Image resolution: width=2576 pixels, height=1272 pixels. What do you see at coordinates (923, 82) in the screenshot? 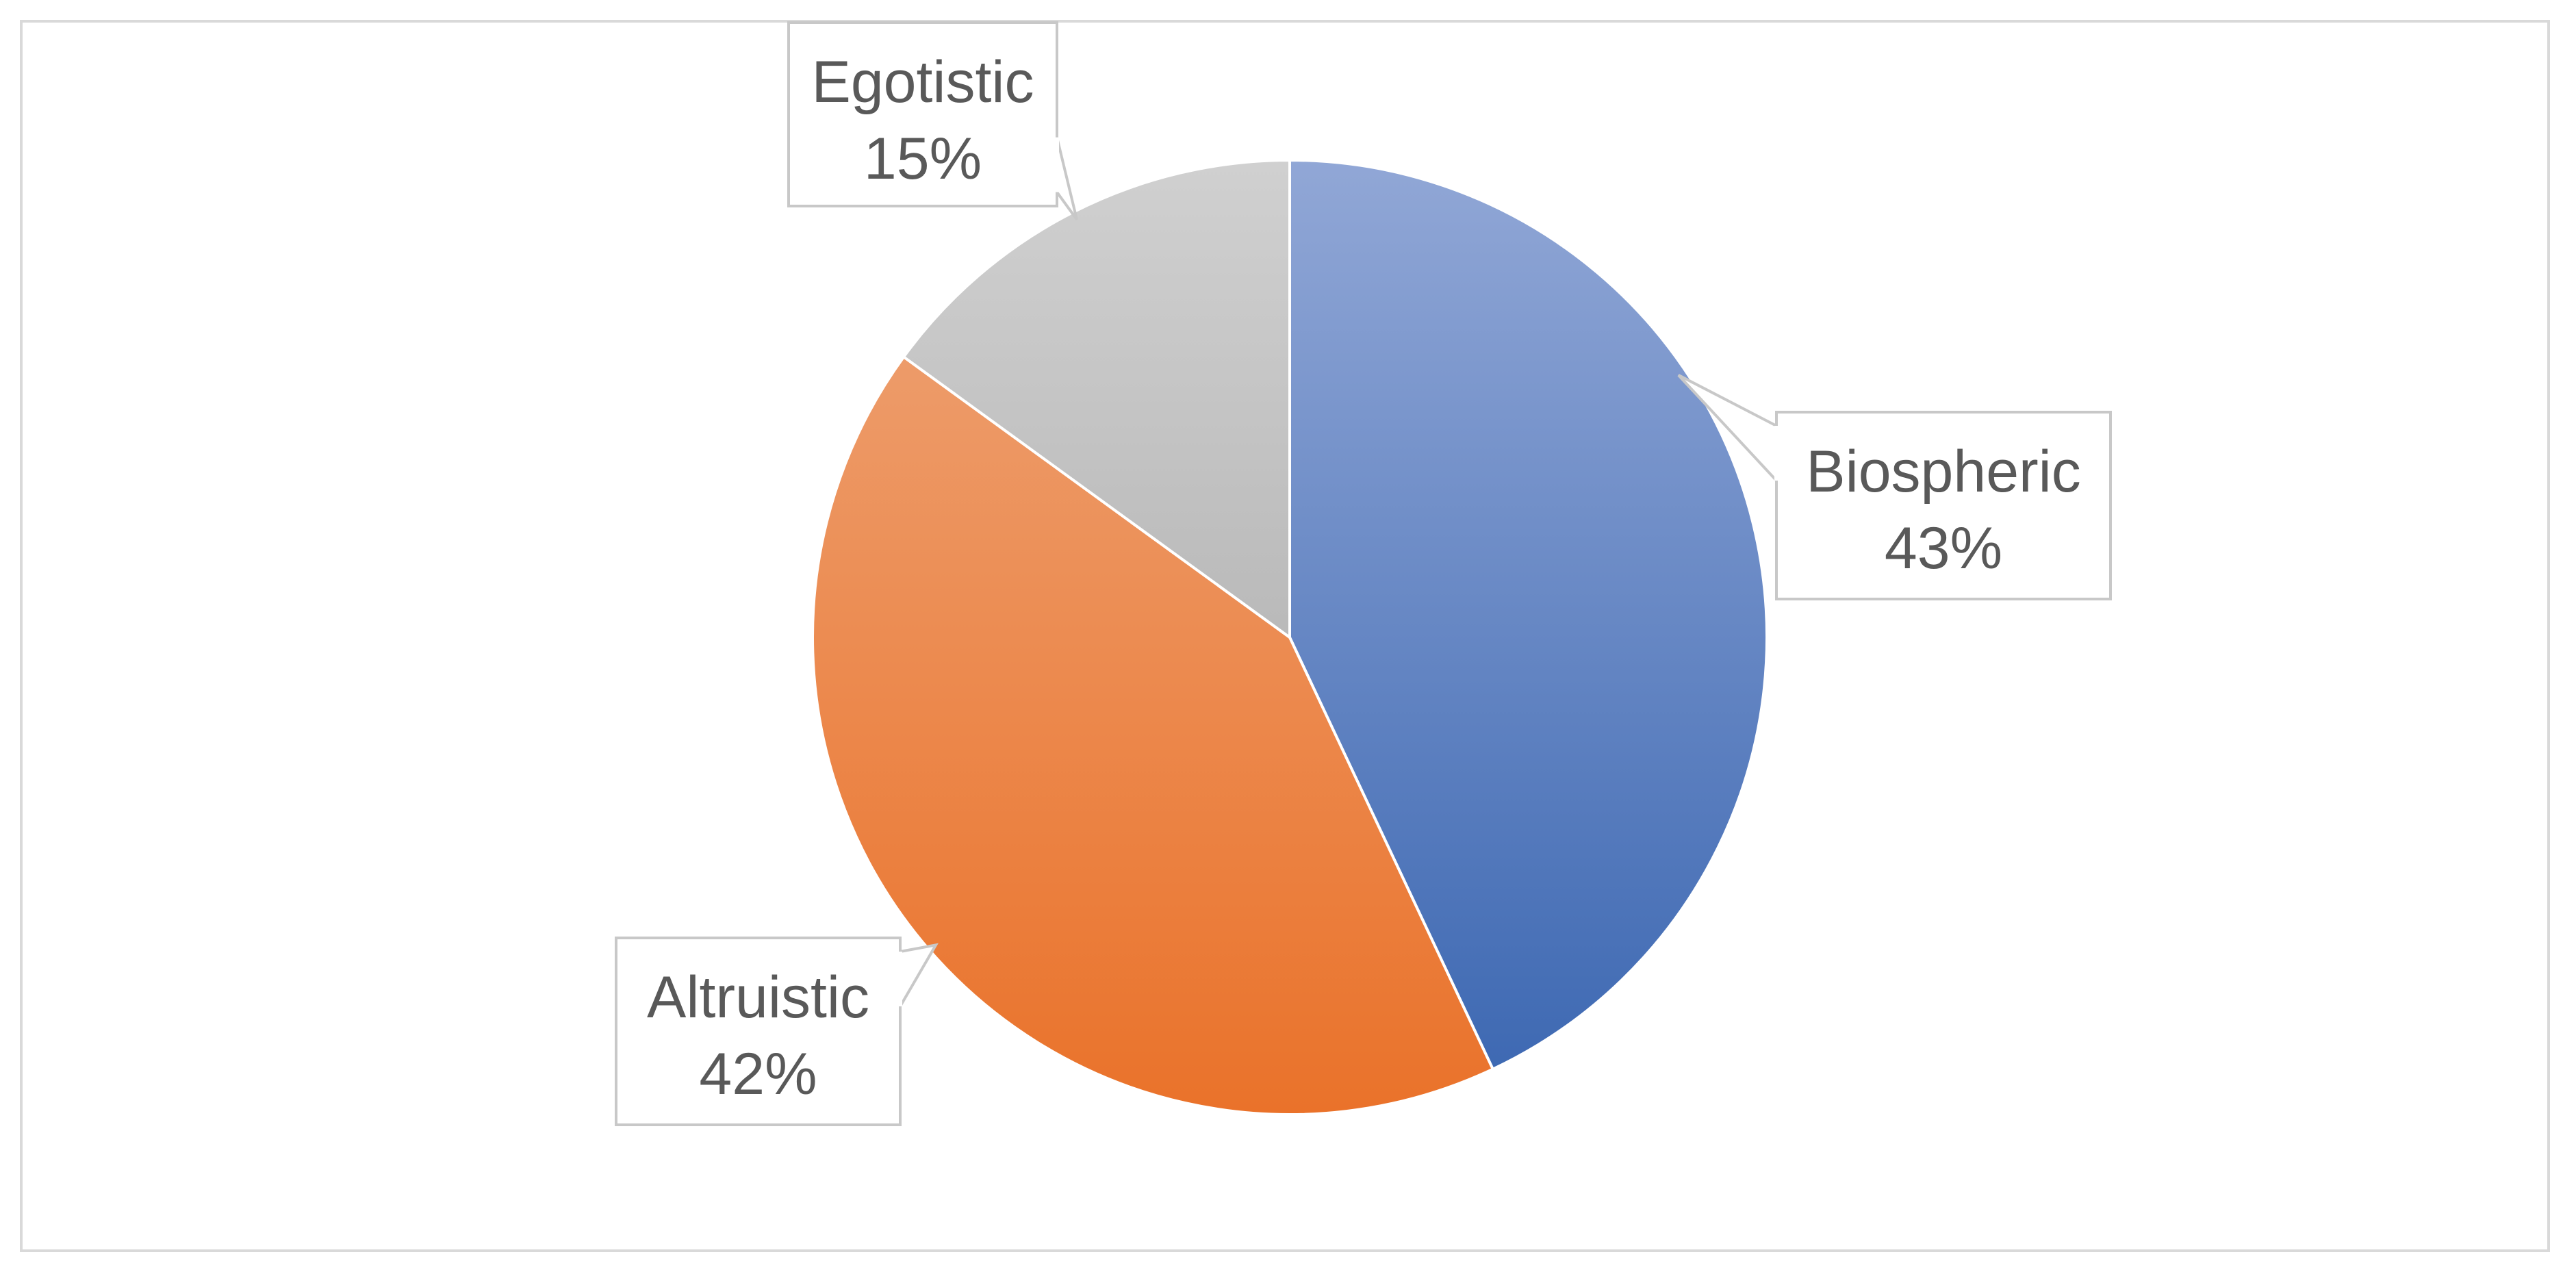
I see `callout-category-label: Egotistic` at bounding box center [923, 82].